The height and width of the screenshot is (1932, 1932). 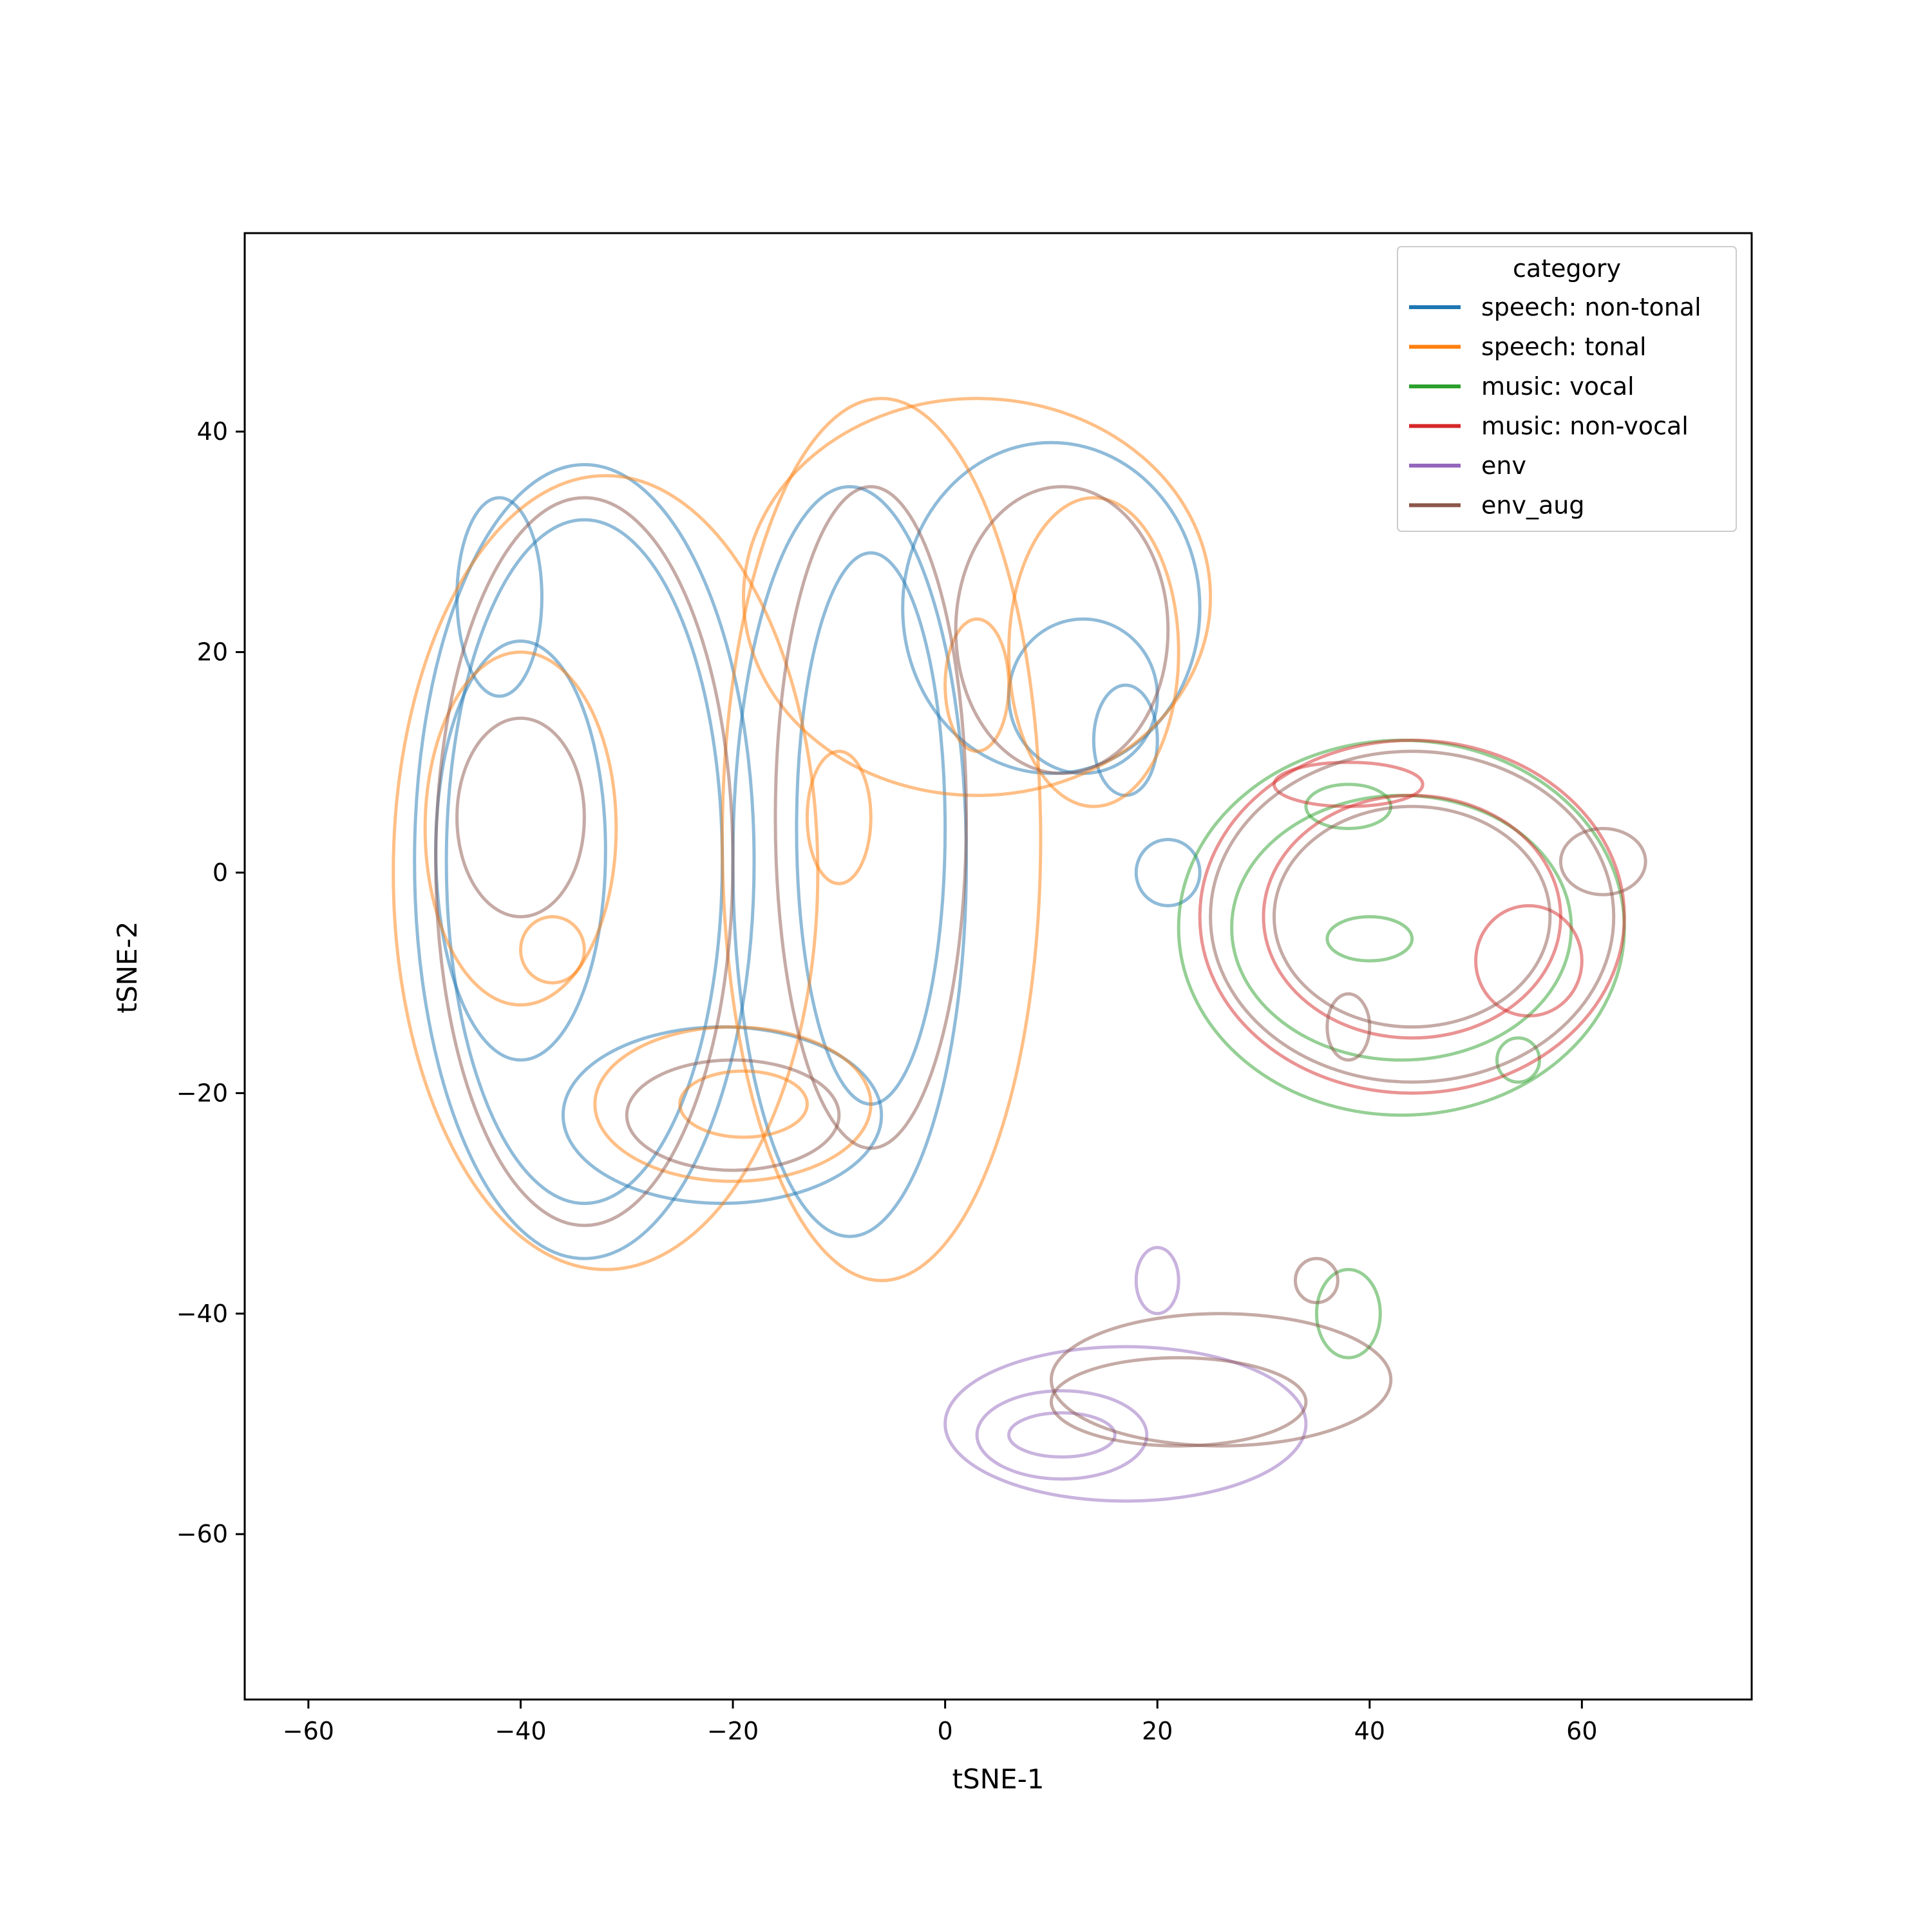 What do you see at coordinates (202, 1314) in the screenshot?
I see `y-tick-label: −40` at bounding box center [202, 1314].